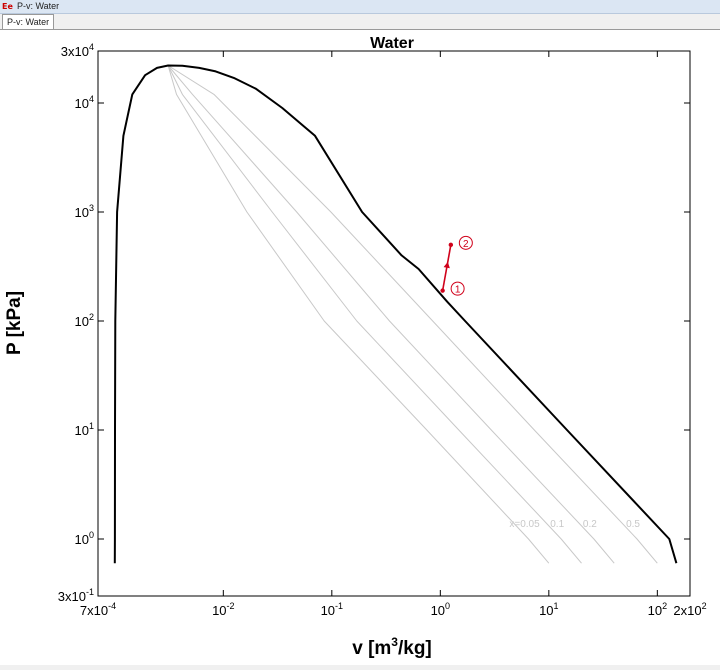  What do you see at coordinates (590, 524) in the screenshot?
I see `quality-label: 0.2` at bounding box center [590, 524].